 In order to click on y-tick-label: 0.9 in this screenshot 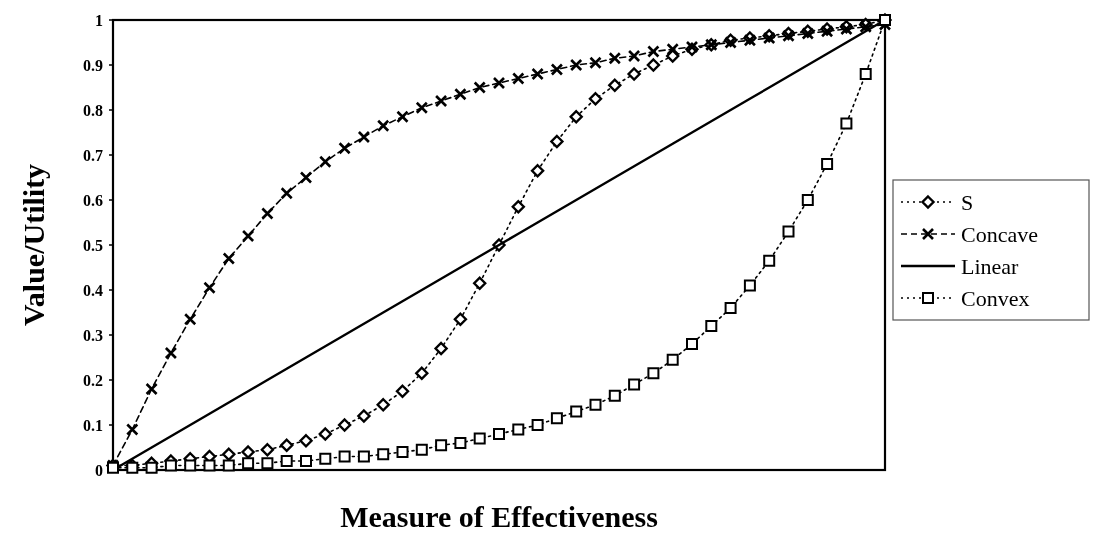, I will do `click(93, 65)`.